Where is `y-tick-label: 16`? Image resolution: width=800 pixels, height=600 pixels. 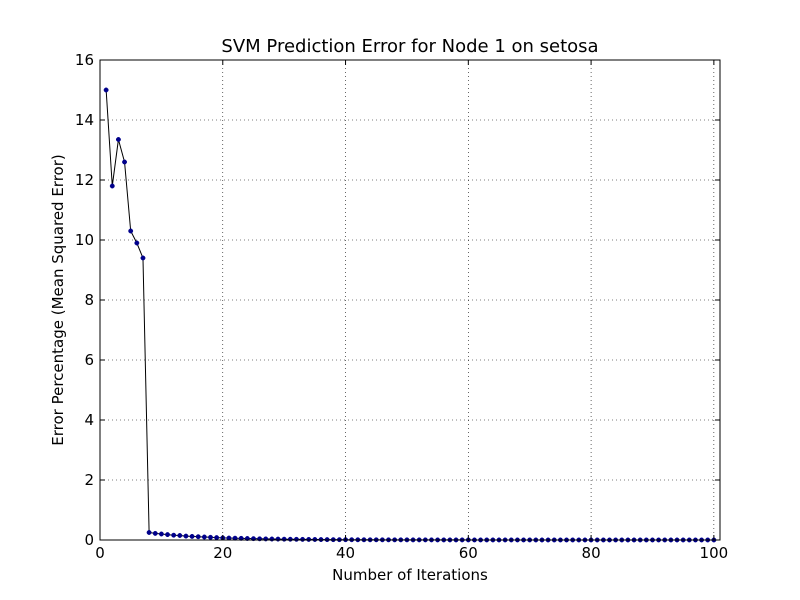
y-tick-label: 16 is located at coordinates (84, 60).